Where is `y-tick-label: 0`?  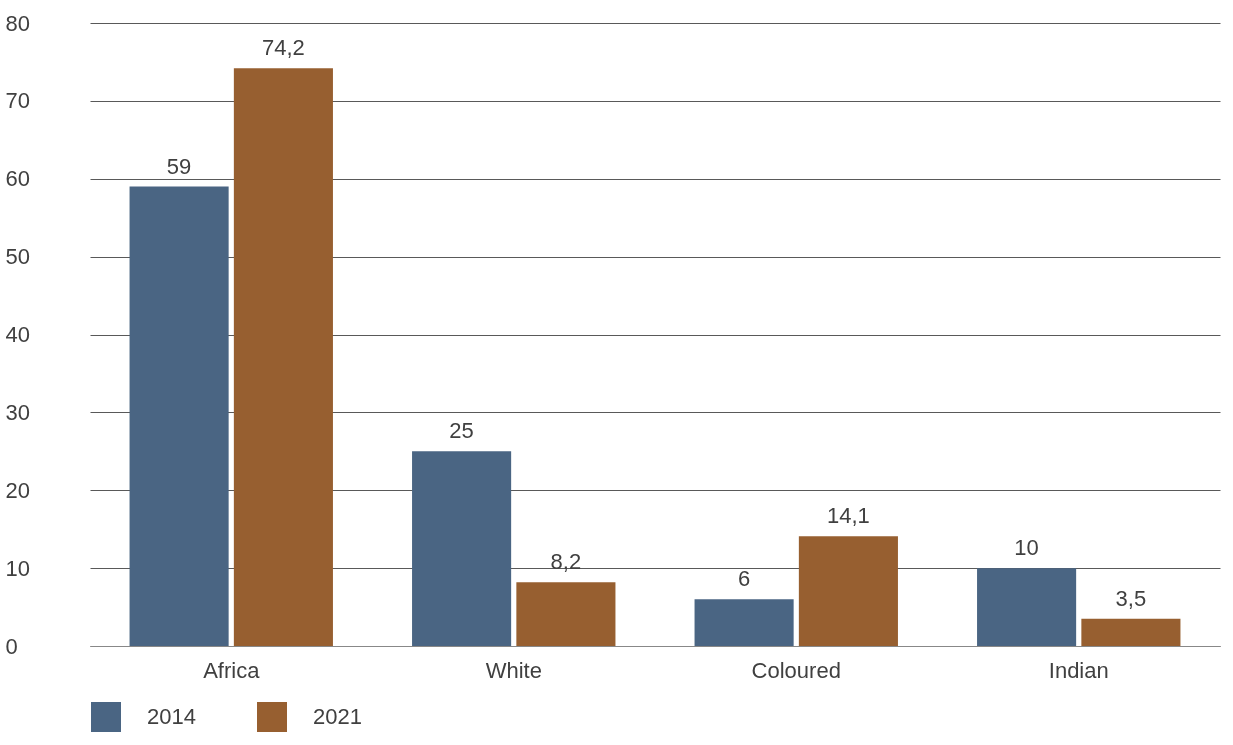 y-tick-label: 0 is located at coordinates (11, 646).